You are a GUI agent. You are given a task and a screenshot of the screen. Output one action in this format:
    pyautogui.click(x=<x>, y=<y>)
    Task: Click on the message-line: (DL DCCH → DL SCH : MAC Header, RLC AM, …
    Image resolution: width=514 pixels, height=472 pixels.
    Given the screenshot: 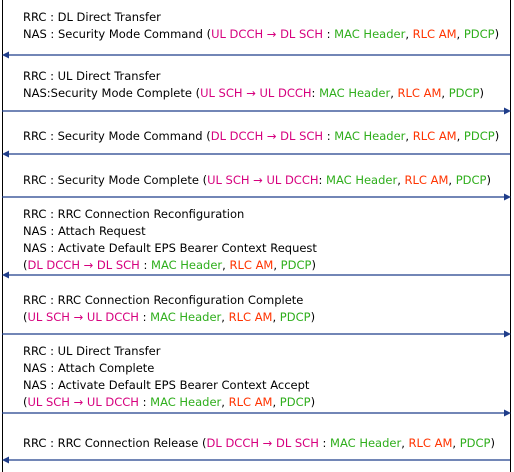 What is the action you would take?
    pyautogui.click(x=170, y=265)
    